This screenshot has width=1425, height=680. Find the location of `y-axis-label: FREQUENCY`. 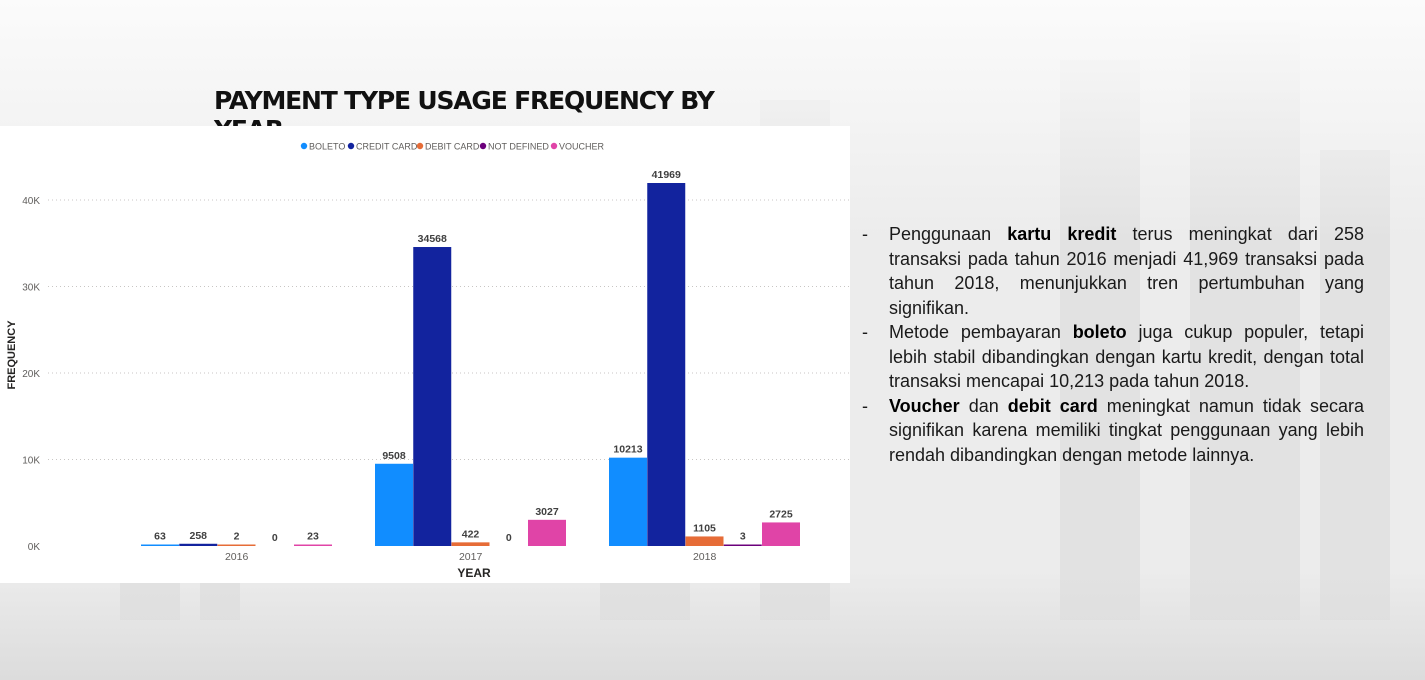

y-axis-label: FREQUENCY is located at coordinates (12, 355).